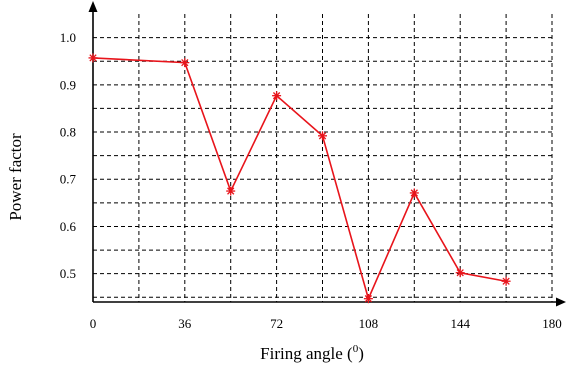  I want to click on x-tick-label-2: 72, so click(276, 323).